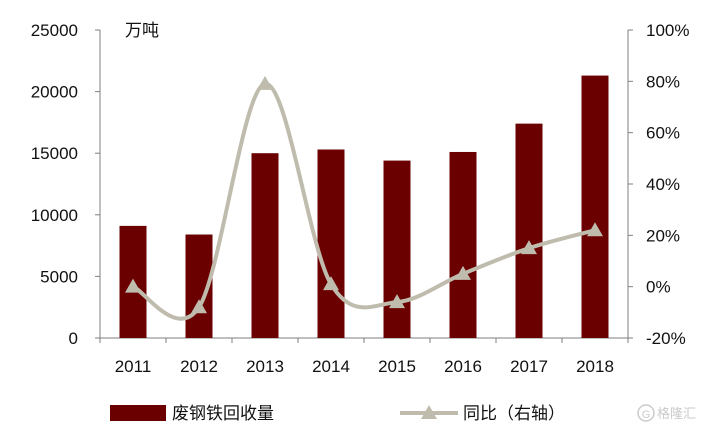 This screenshot has width=711, height=435. I want to click on left-tick-label: 25000, so click(54, 30).